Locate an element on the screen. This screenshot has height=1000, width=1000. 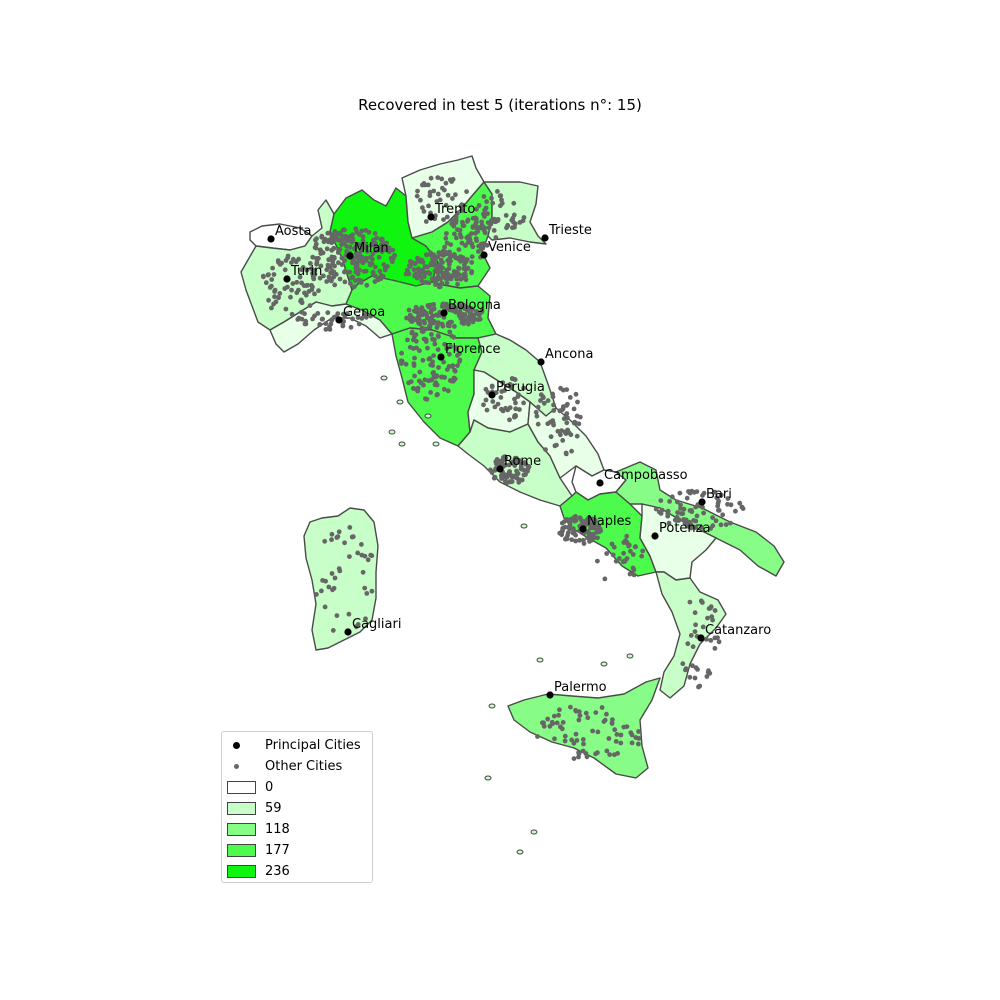
legend-other-label: Other Cities is located at coordinates (304, 766).